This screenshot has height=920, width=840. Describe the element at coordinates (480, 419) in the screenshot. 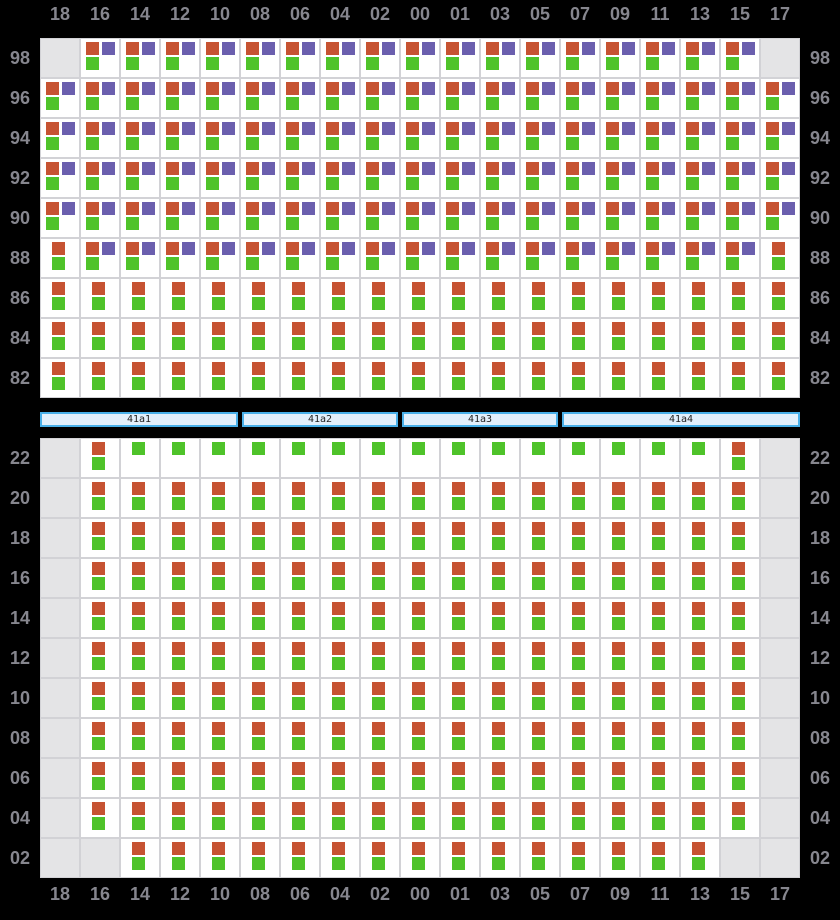

I see `hatch-cover-bar: 41a3` at that location.